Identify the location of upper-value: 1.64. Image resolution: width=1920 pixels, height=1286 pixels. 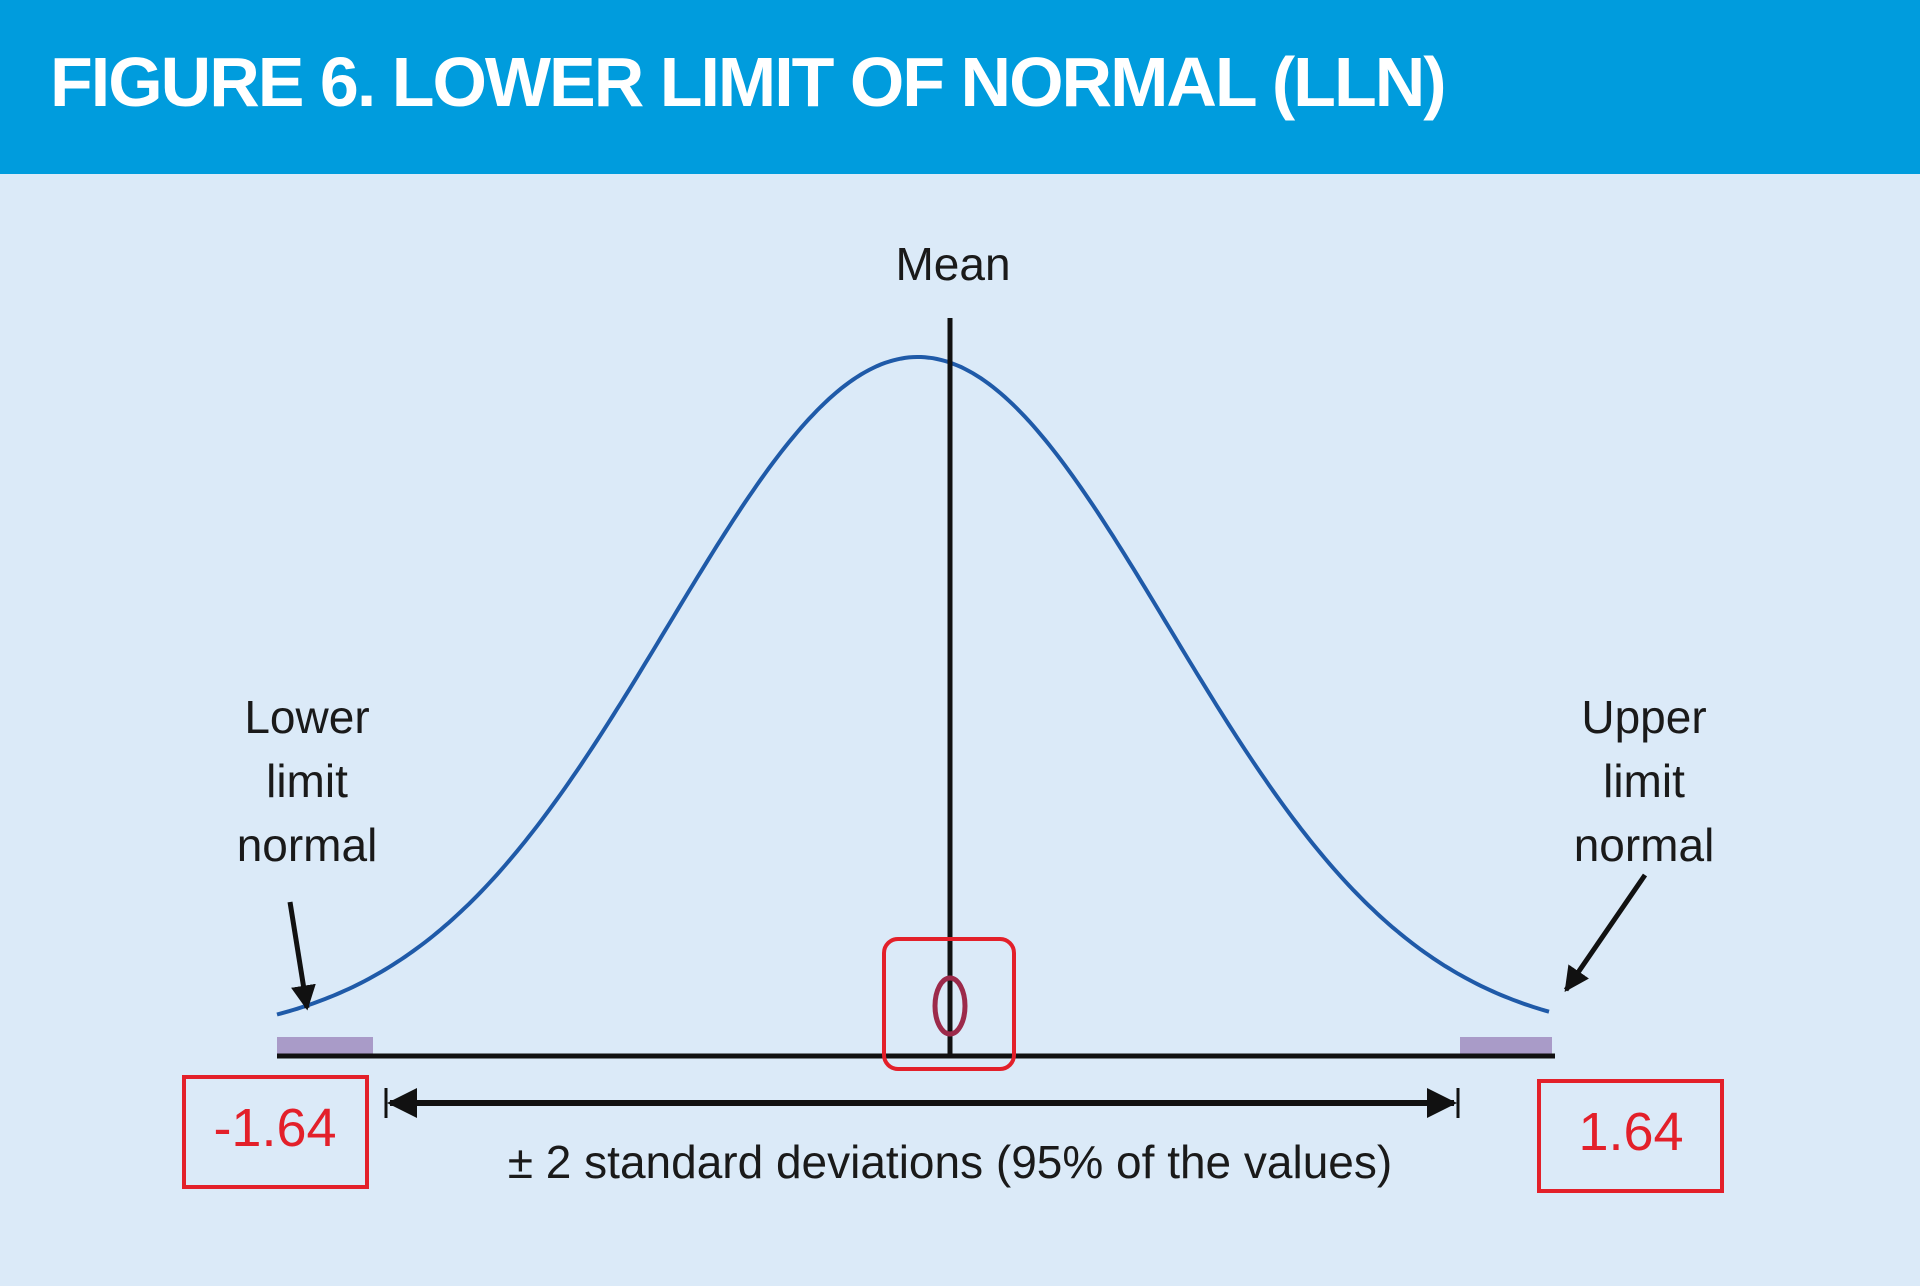
(1630, 1132).